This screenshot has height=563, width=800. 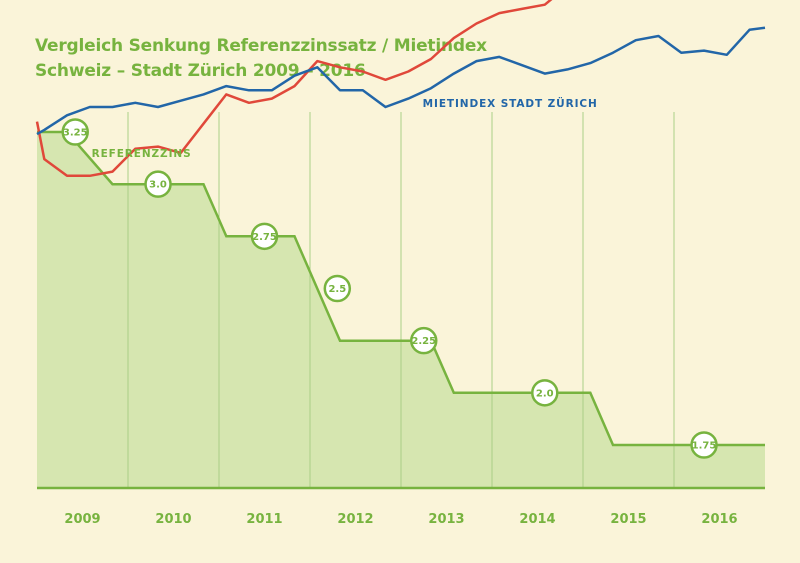 I want to click on rate-label-2.25: 2.25, so click(x=423, y=341).